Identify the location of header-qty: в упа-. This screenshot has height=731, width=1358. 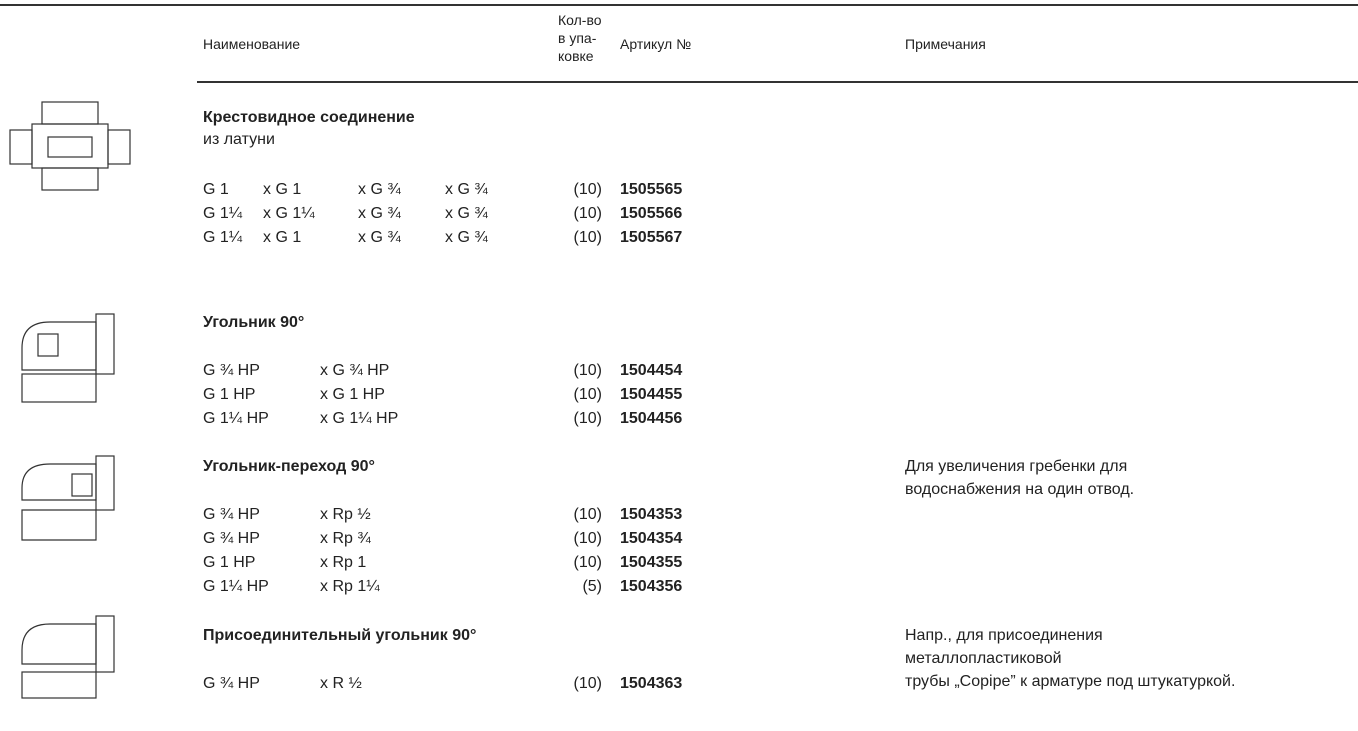
(577, 38).